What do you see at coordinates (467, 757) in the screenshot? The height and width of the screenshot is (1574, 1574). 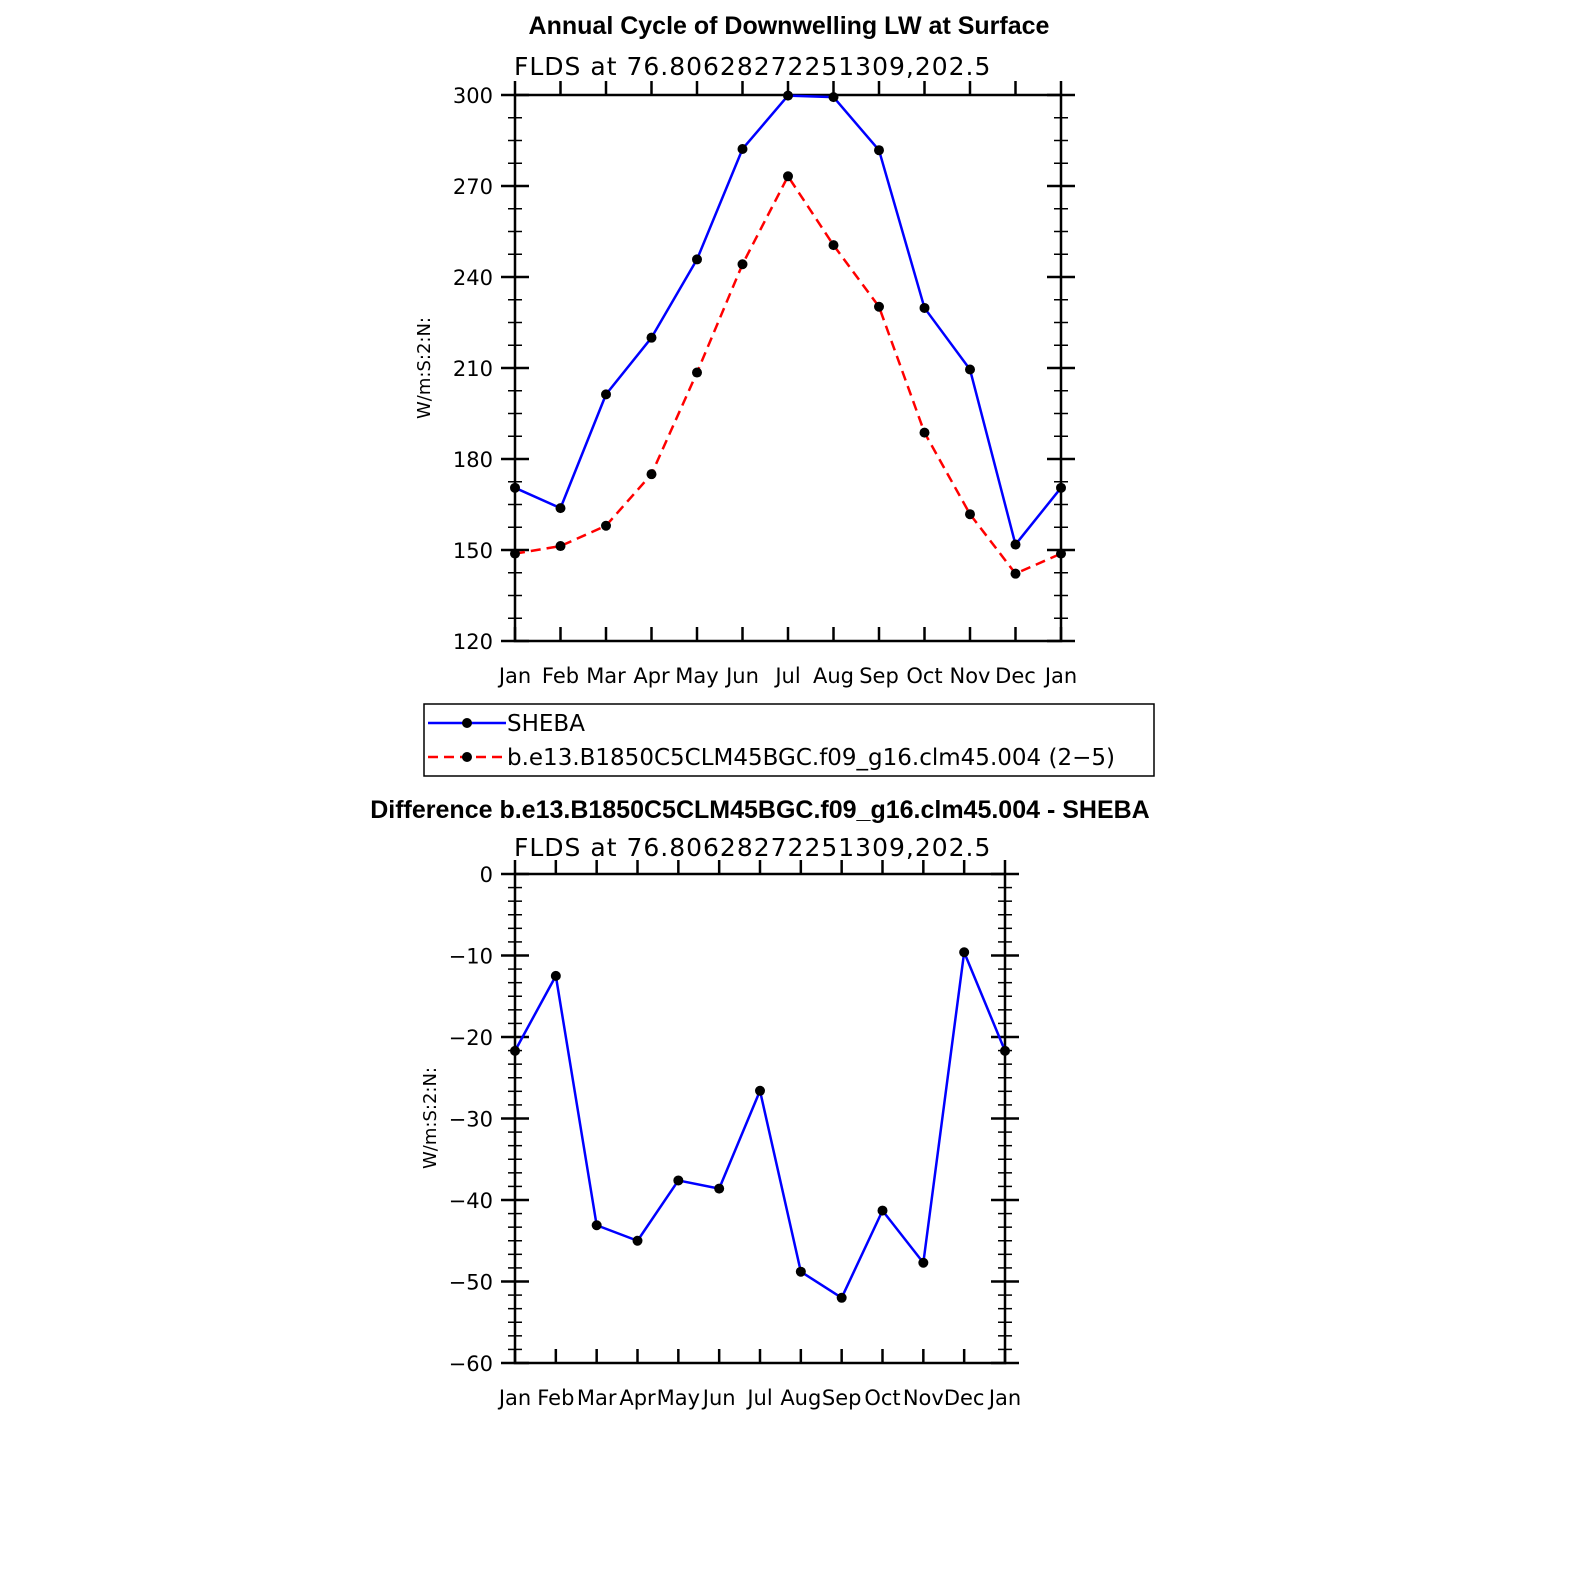 I see `legend-model-marker` at bounding box center [467, 757].